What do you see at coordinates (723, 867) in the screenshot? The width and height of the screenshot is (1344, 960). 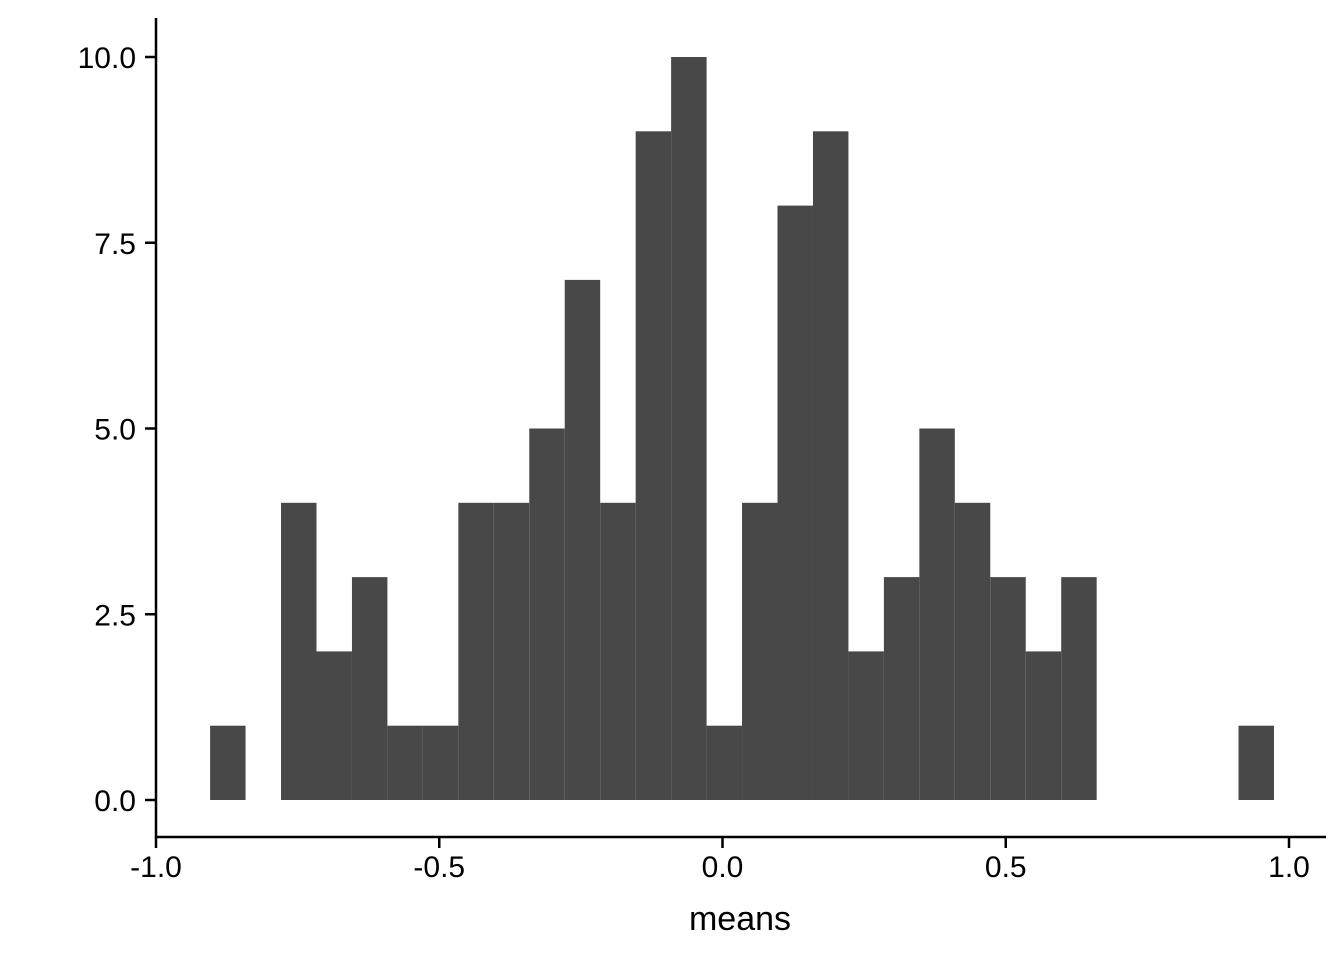 I see `x-tick-label: 0.0` at bounding box center [723, 867].